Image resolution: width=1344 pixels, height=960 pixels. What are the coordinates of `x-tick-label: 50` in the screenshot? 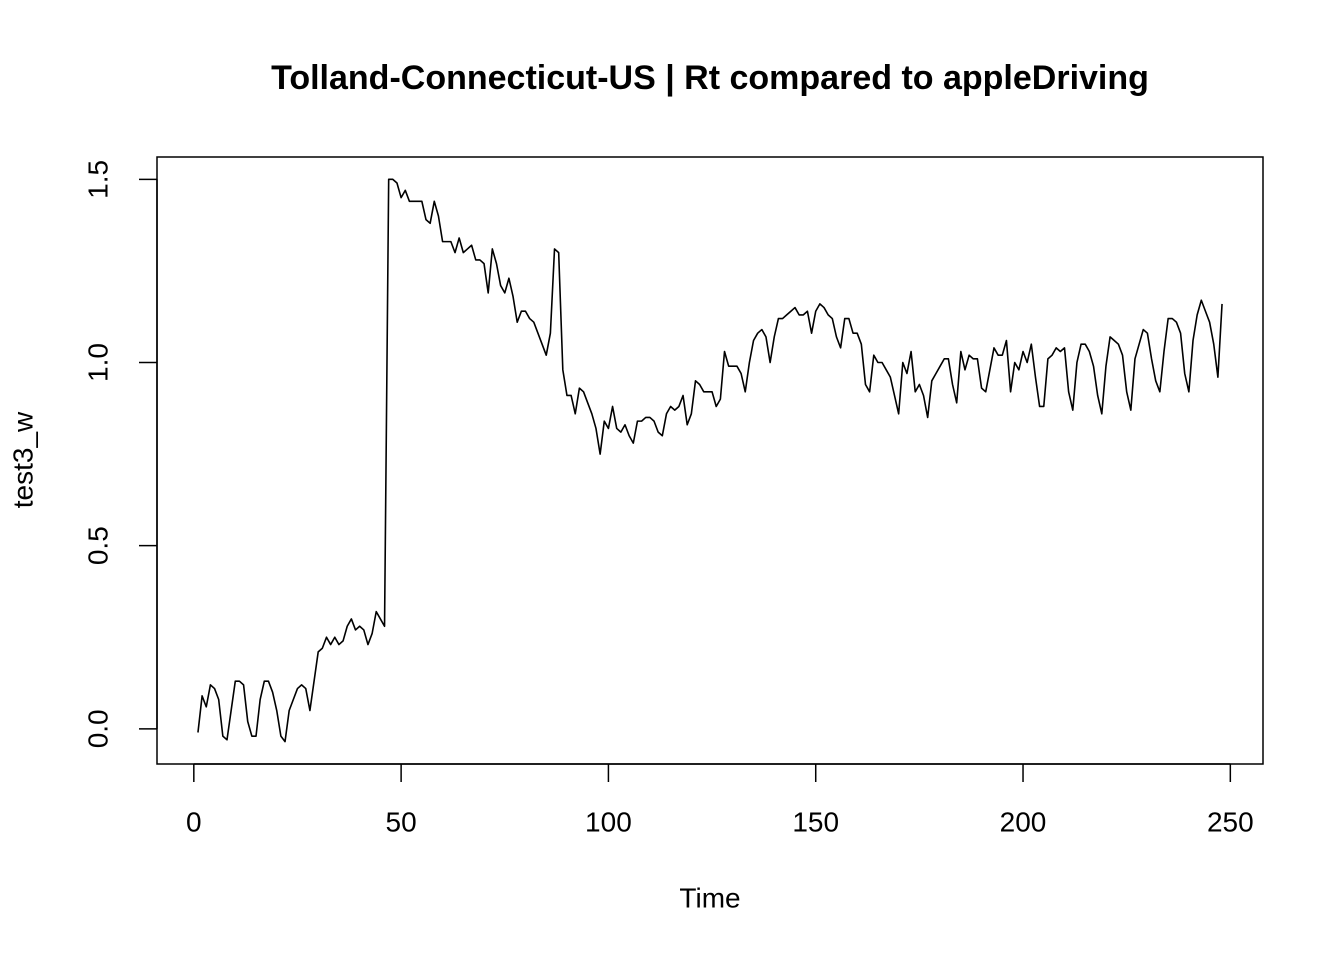 It's located at (401, 821).